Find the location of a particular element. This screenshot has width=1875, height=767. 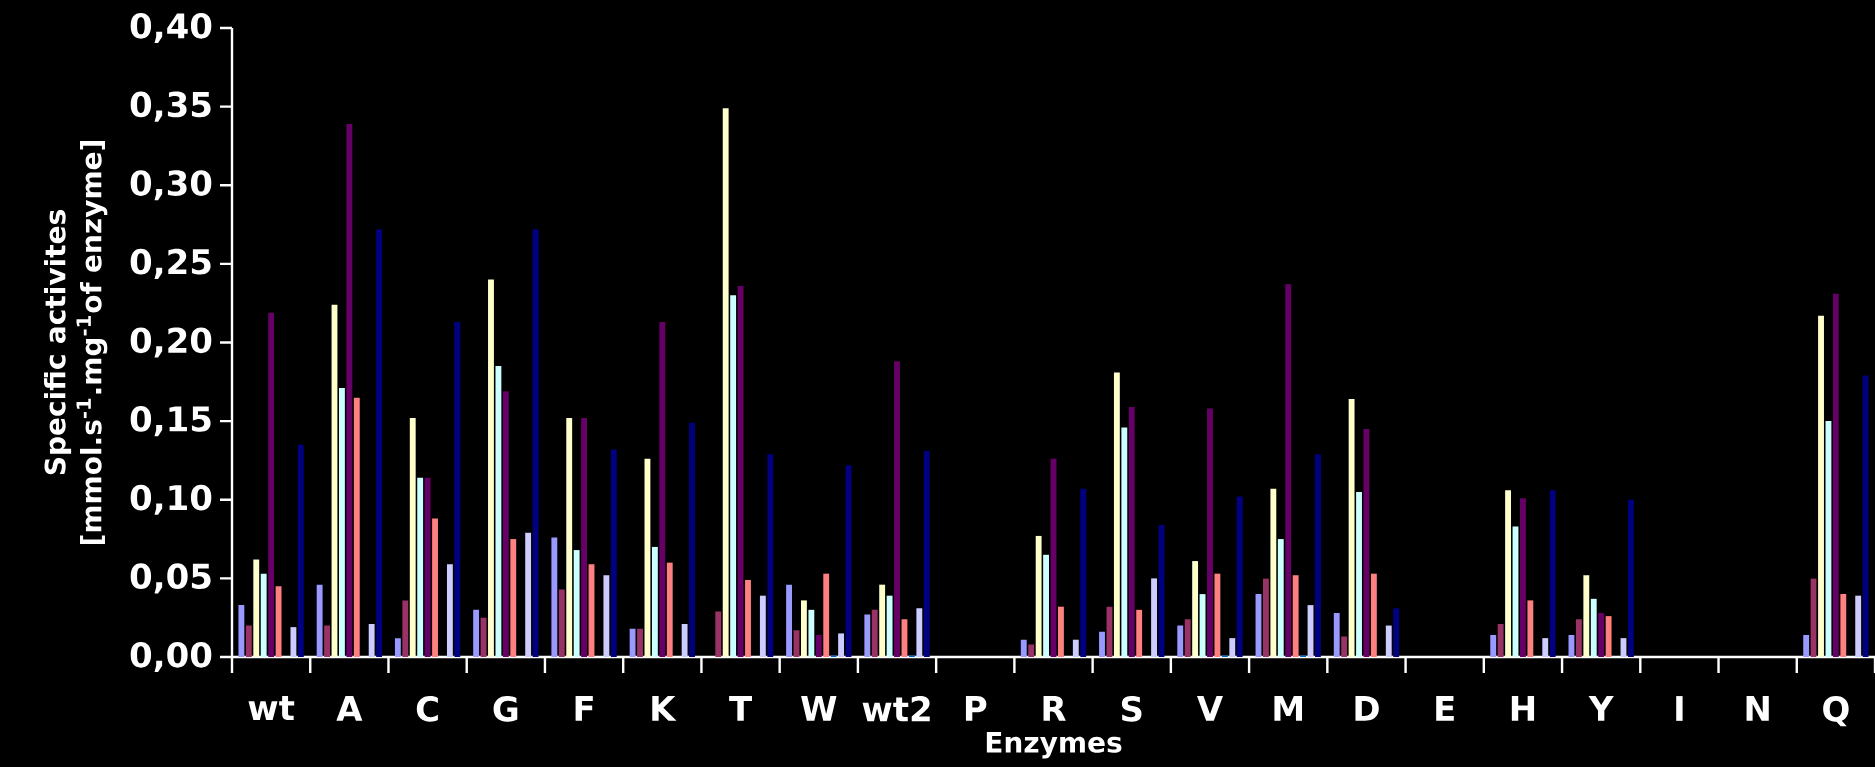

x-tick-label: G is located at coordinates (505, 709).